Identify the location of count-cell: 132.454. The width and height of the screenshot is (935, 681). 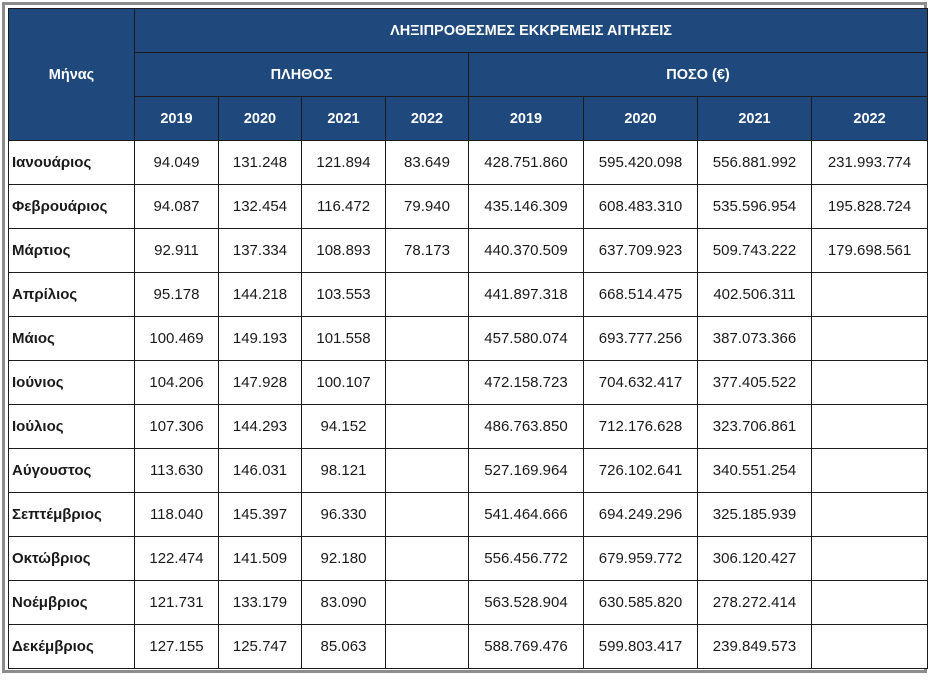
(260, 206).